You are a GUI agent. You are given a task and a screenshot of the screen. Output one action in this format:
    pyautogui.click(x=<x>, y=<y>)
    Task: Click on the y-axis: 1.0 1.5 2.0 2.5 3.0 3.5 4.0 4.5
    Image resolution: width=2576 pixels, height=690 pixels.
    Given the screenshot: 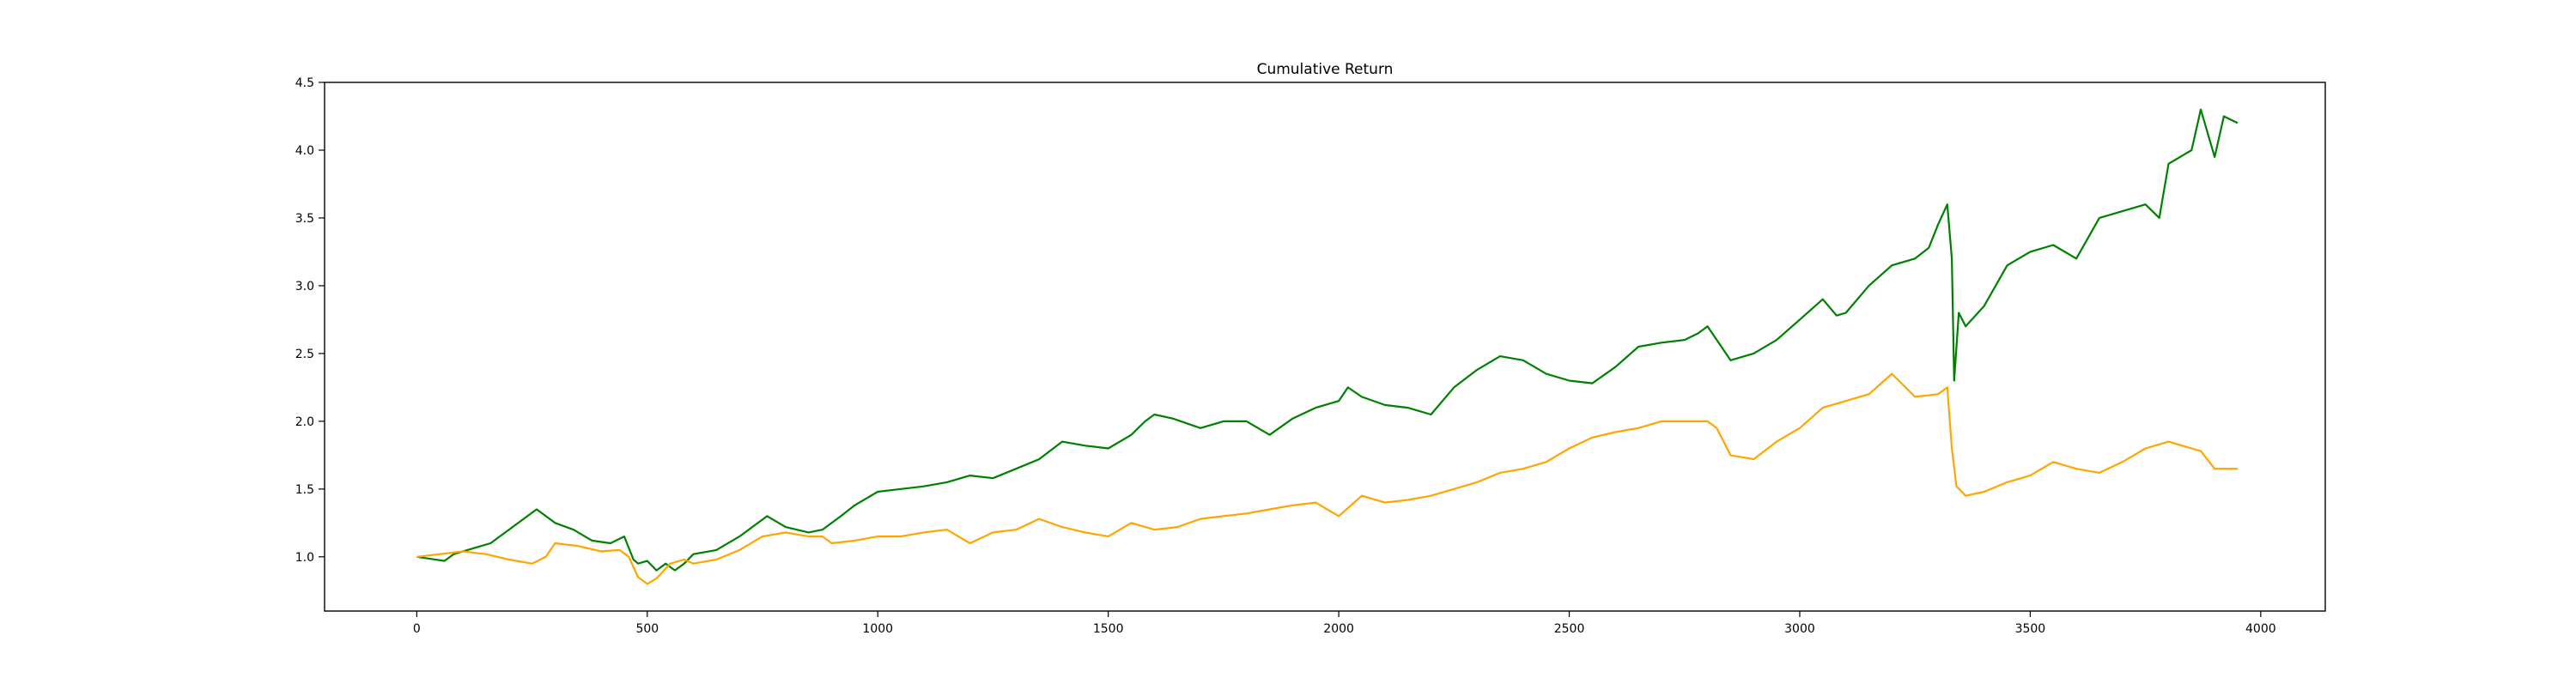 What is the action you would take?
    pyautogui.click(x=310, y=320)
    